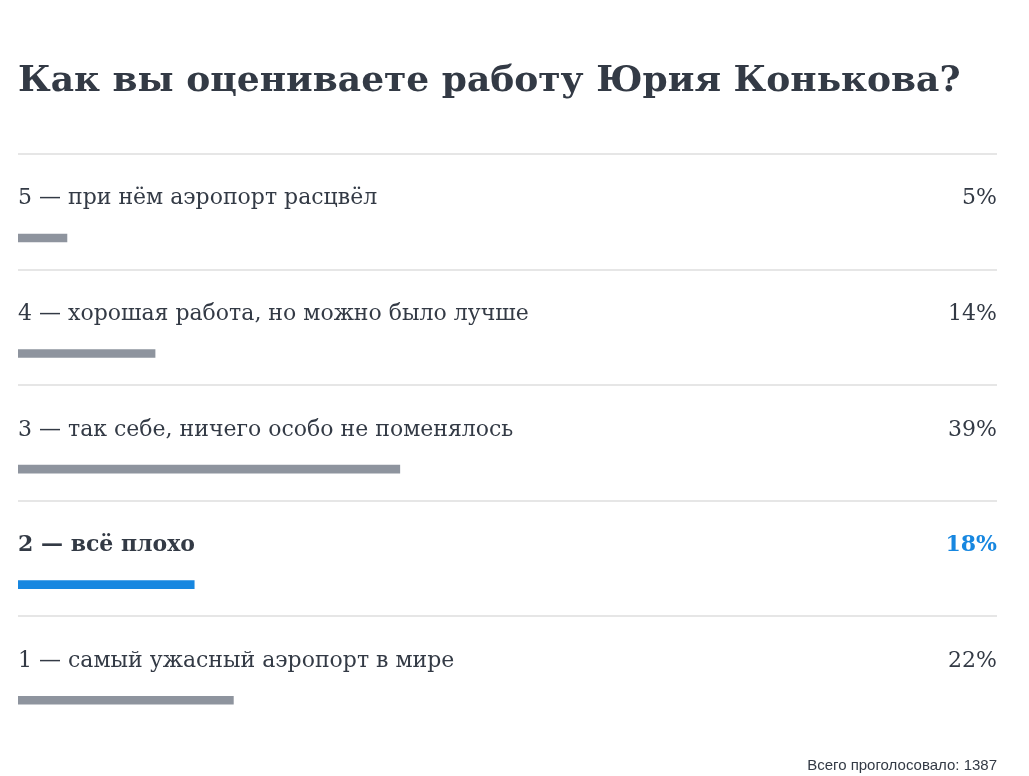 Image resolution: width=1029 pixels, height=776 pixels. What do you see at coordinates (972, 312) in the screenshot?
I see `data-label: 14%` at bounding box center [972, 312].